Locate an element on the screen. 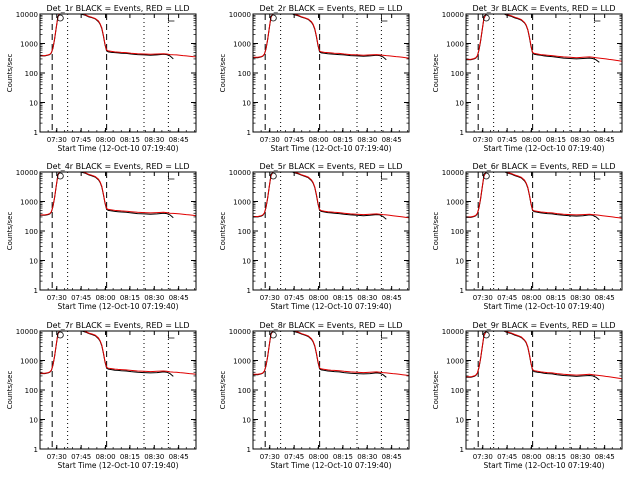  chart-title: Det_3r BLACK = Events, RED = LLD is located at coordinates (543, 8).